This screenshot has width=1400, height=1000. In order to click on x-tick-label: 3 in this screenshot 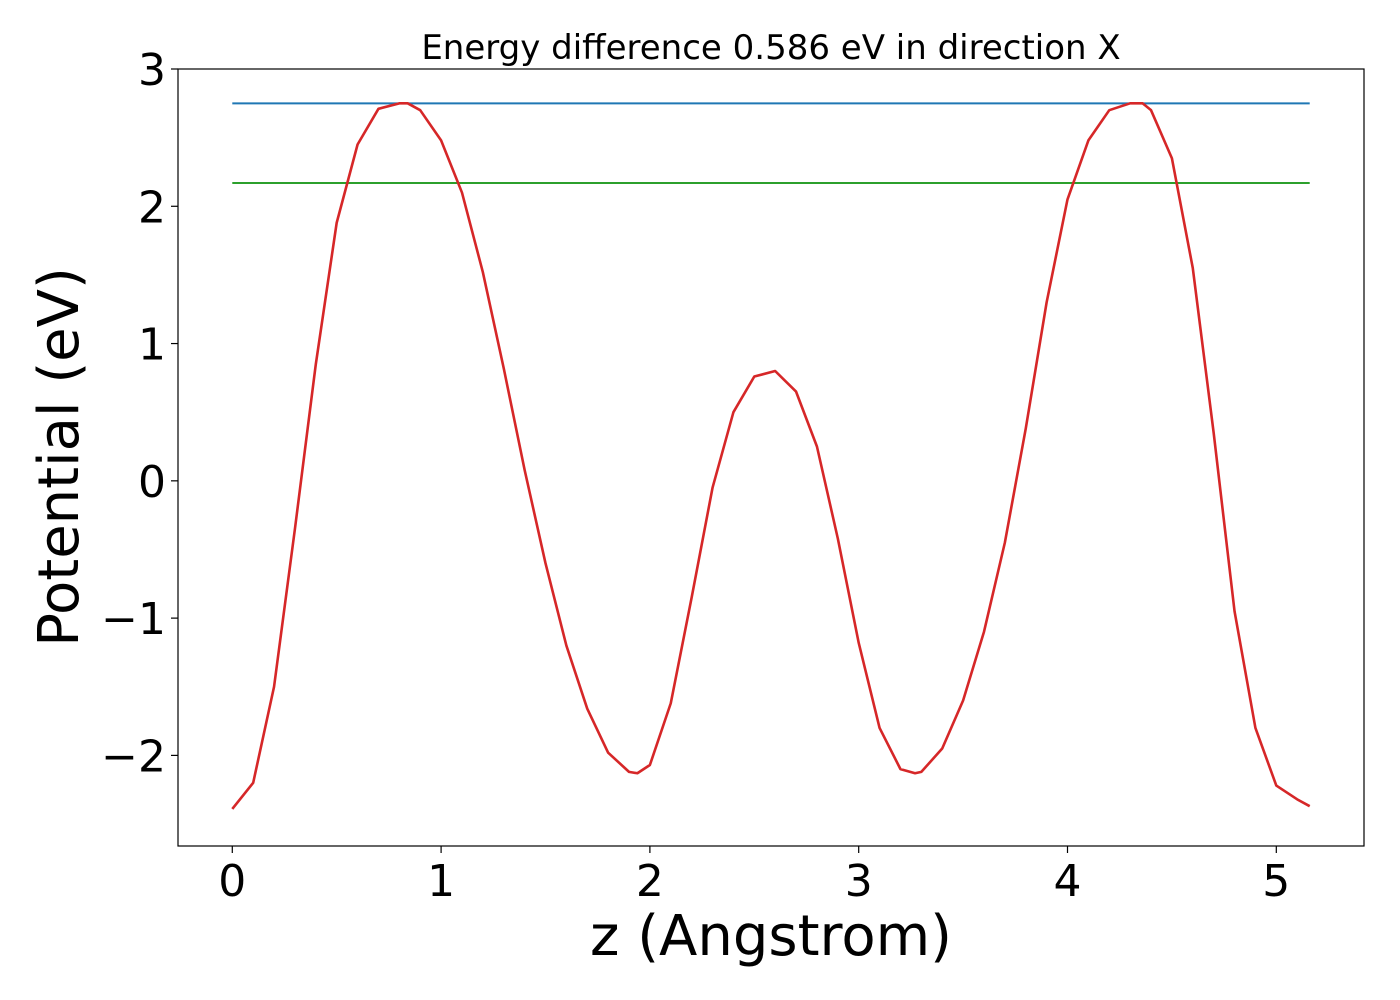, I will do `click(859, 881)`.